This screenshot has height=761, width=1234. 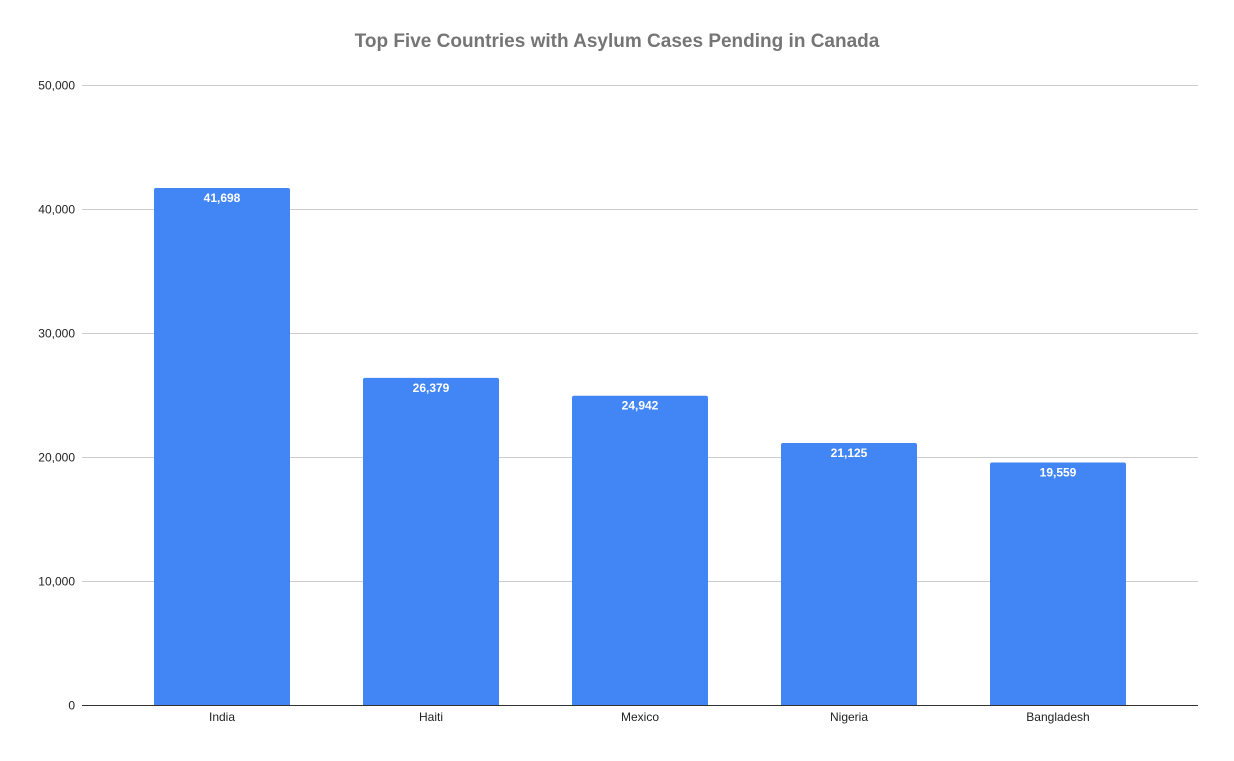 What do you see at coordinates (56, 210) in the screenshot?
I see `y-tick-label: 40,000` at bounding box center [56, 210].